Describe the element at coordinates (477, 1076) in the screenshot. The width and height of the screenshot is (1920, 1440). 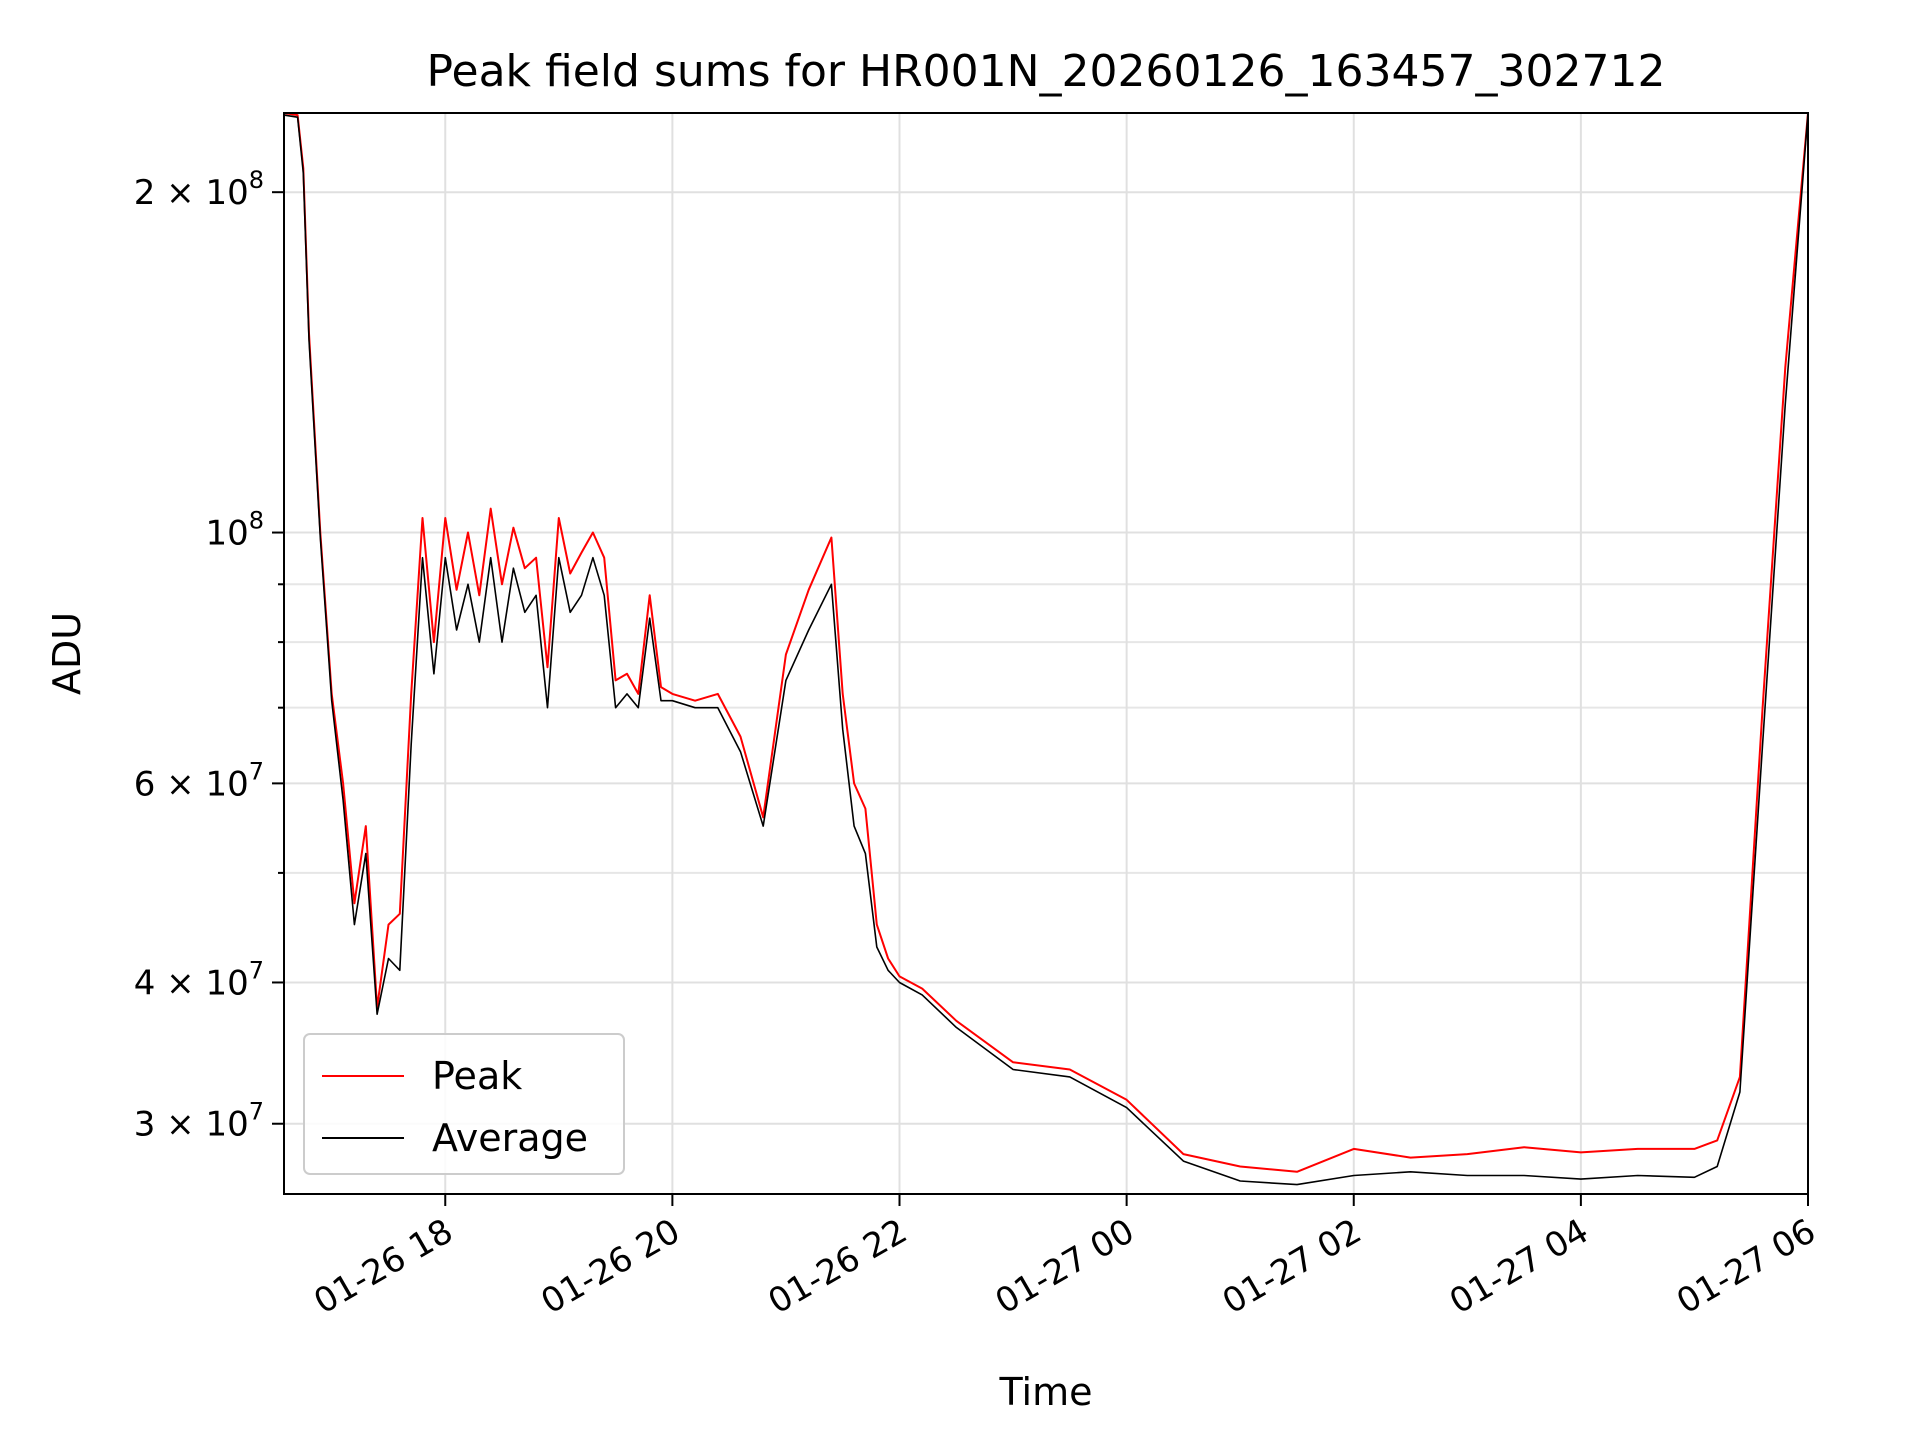
I see `legend-label-peak: Peak` at that location.